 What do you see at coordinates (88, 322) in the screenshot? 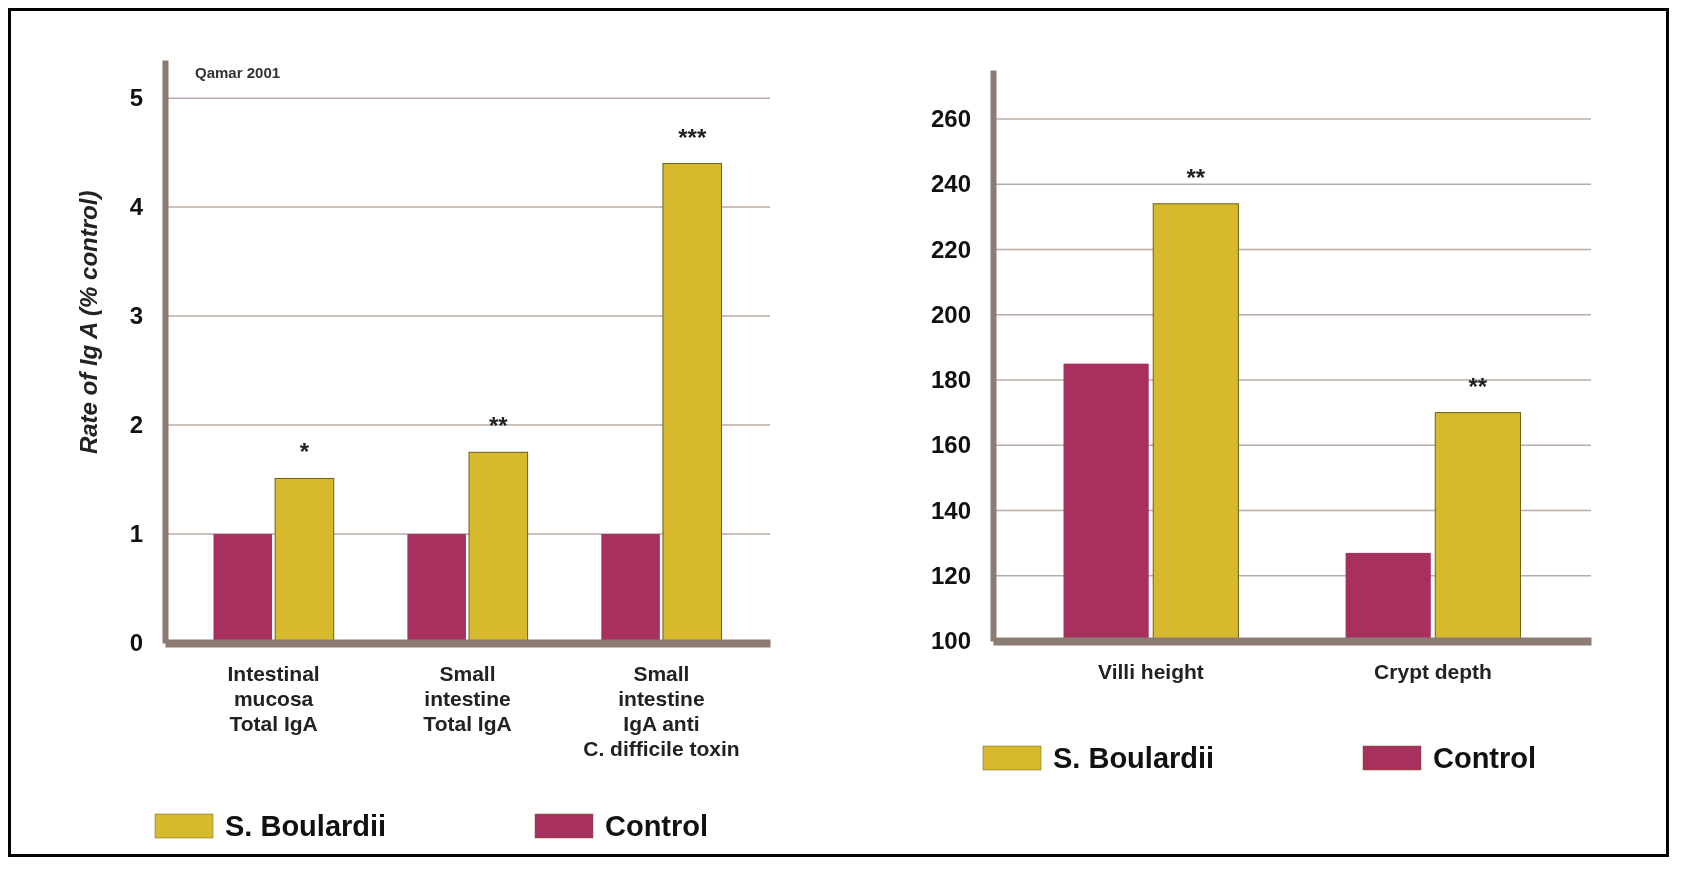
I see `y-axis-title: Rate of Ig A (% control)` at bounding box center [88, 322].